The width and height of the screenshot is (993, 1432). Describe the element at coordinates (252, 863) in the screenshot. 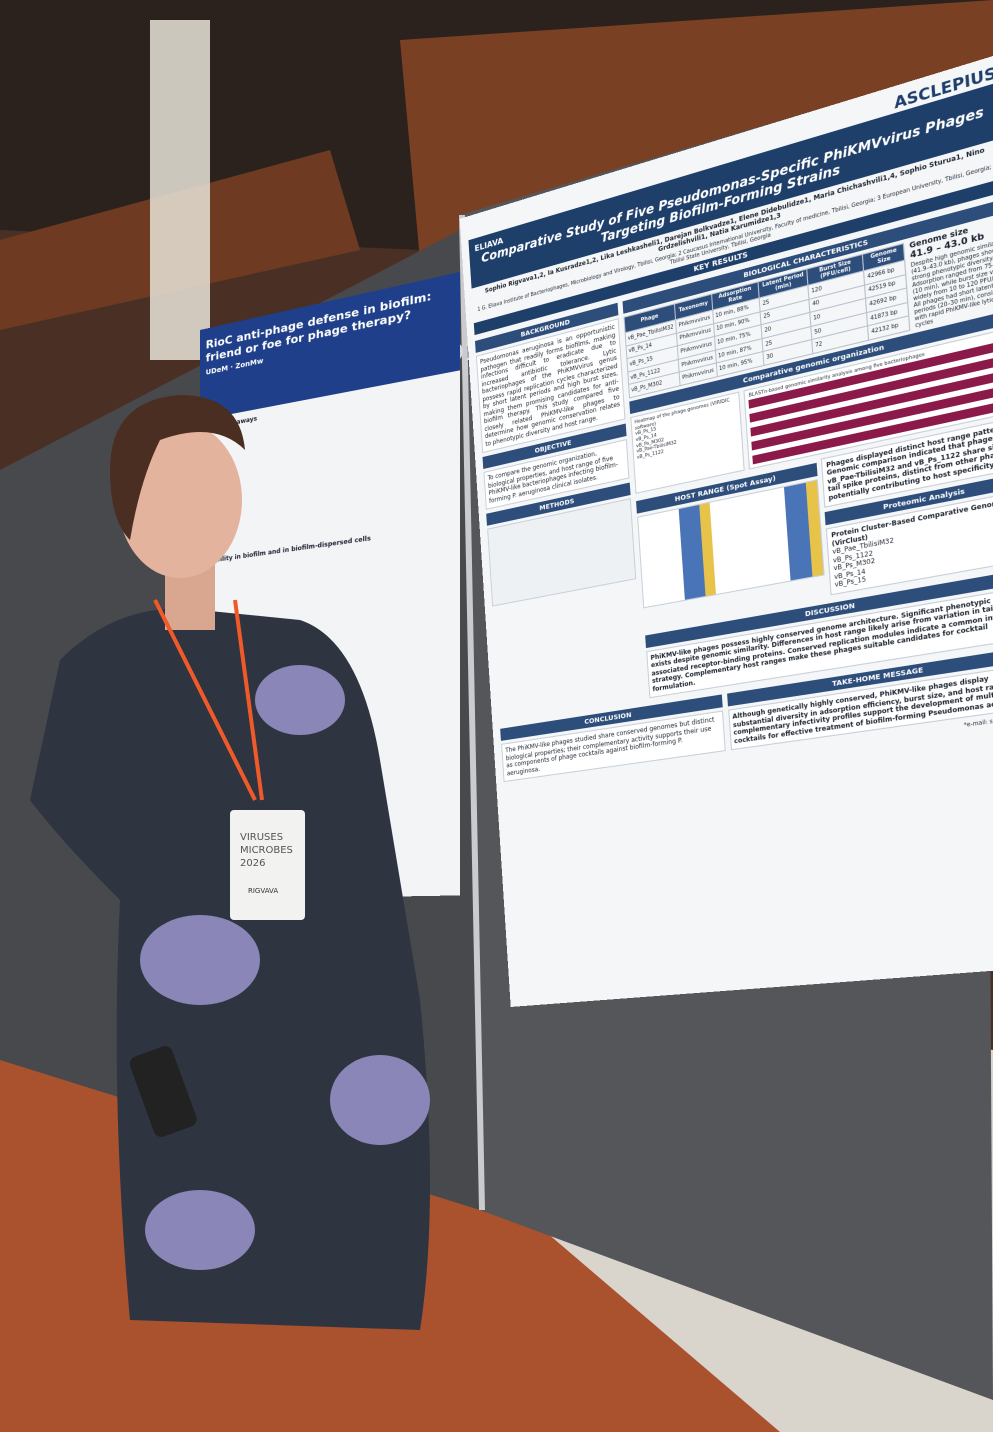

I see `badge-text: 2026` at that location.